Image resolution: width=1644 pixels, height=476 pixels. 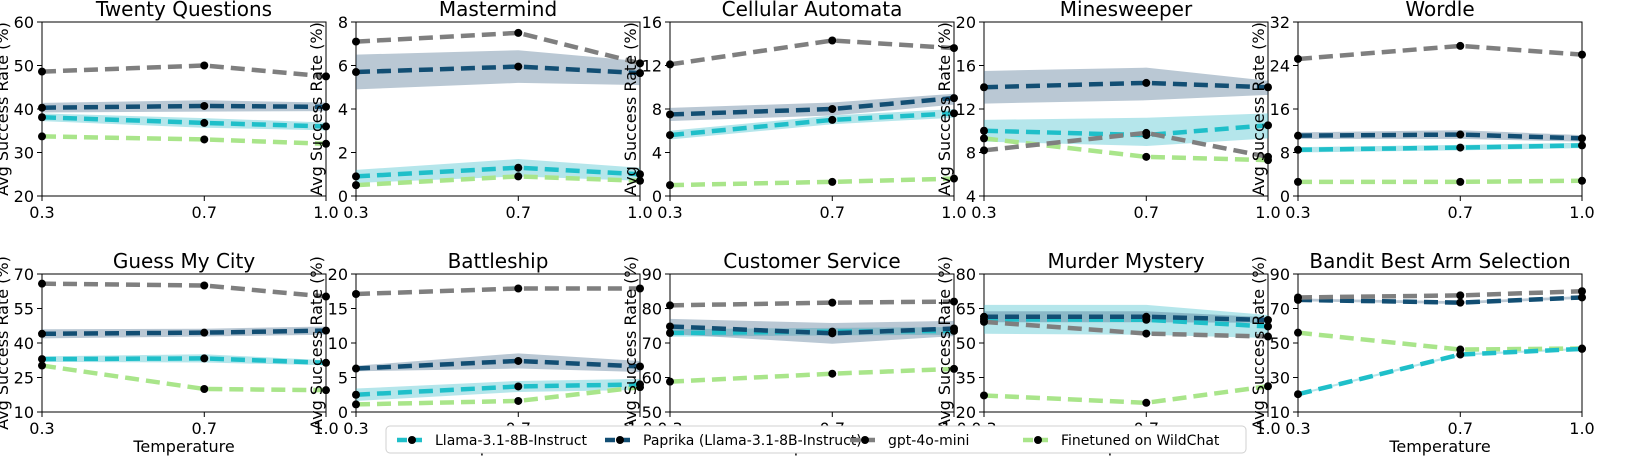 I want to click on legend-frame, so click(x=816, y=439).